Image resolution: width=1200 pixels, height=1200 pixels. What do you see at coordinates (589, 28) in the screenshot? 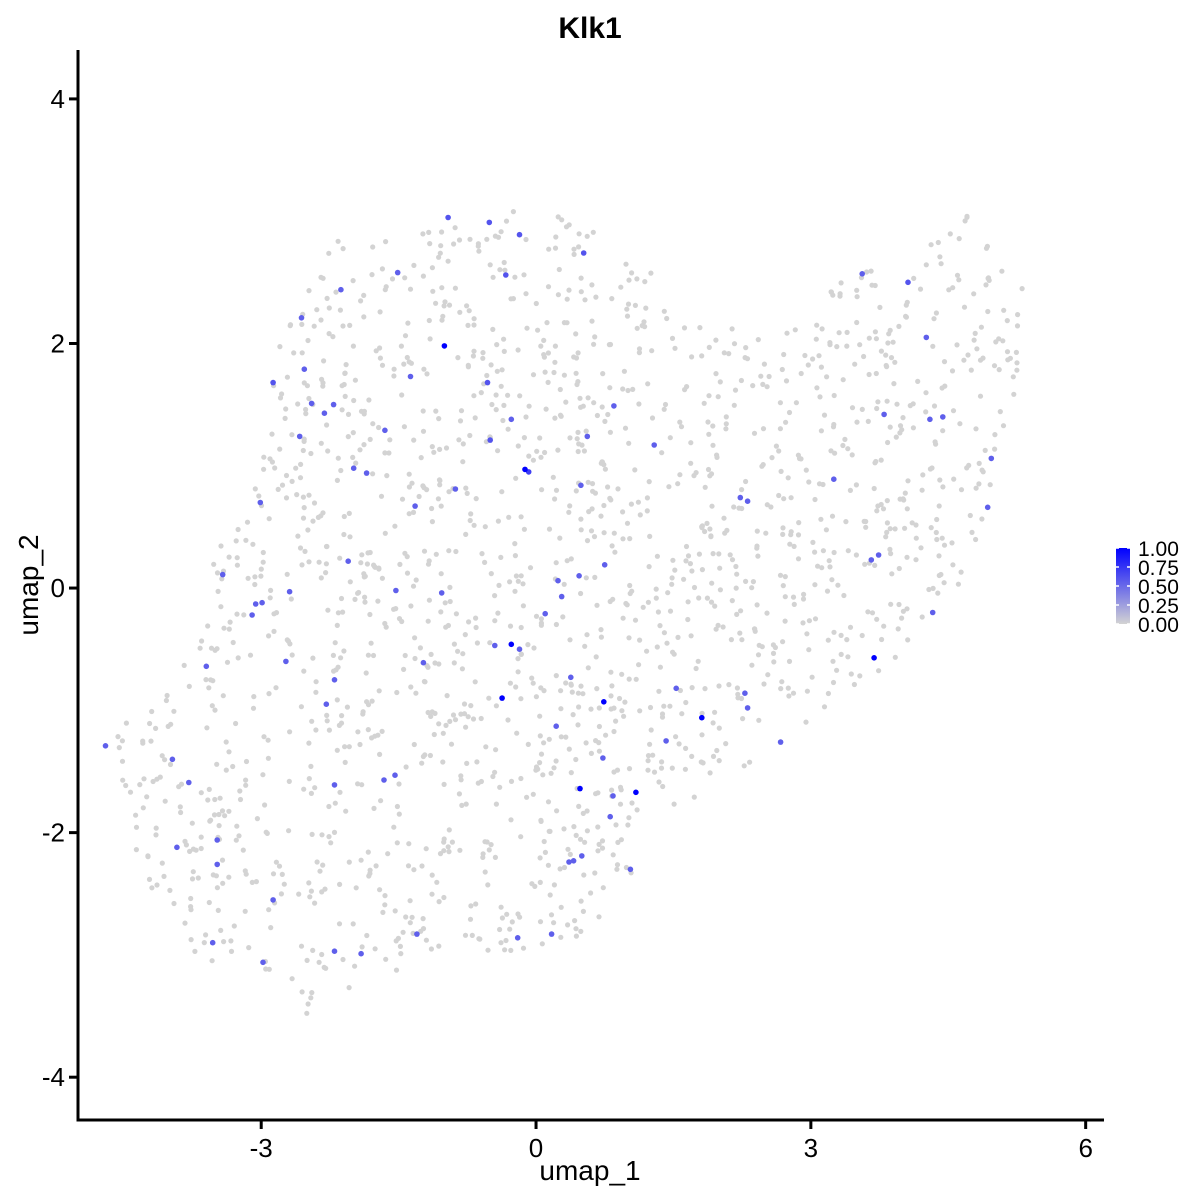
I see `chart-title: Klk1` at bounding box center [589, 28].